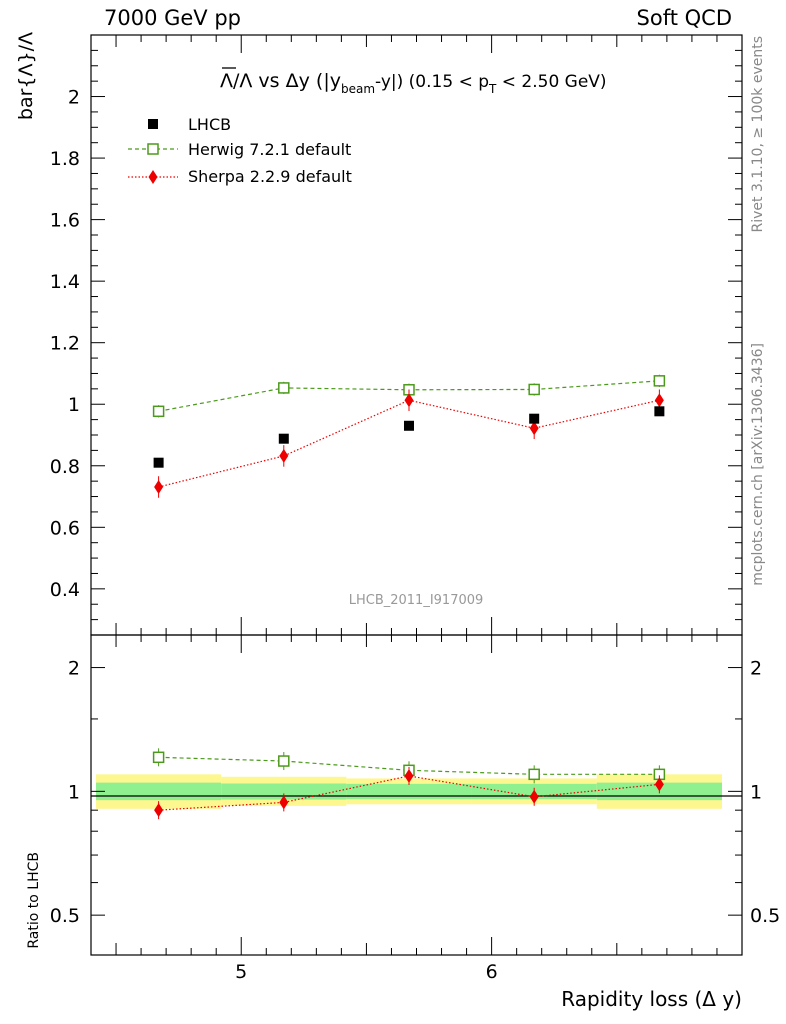 This screenshot has height=1024, width=786. What do you see at coordinates (74, 669) in the screenshot?
I see `ratio-y-tick-label: 2` at bounding box center [74, 669].